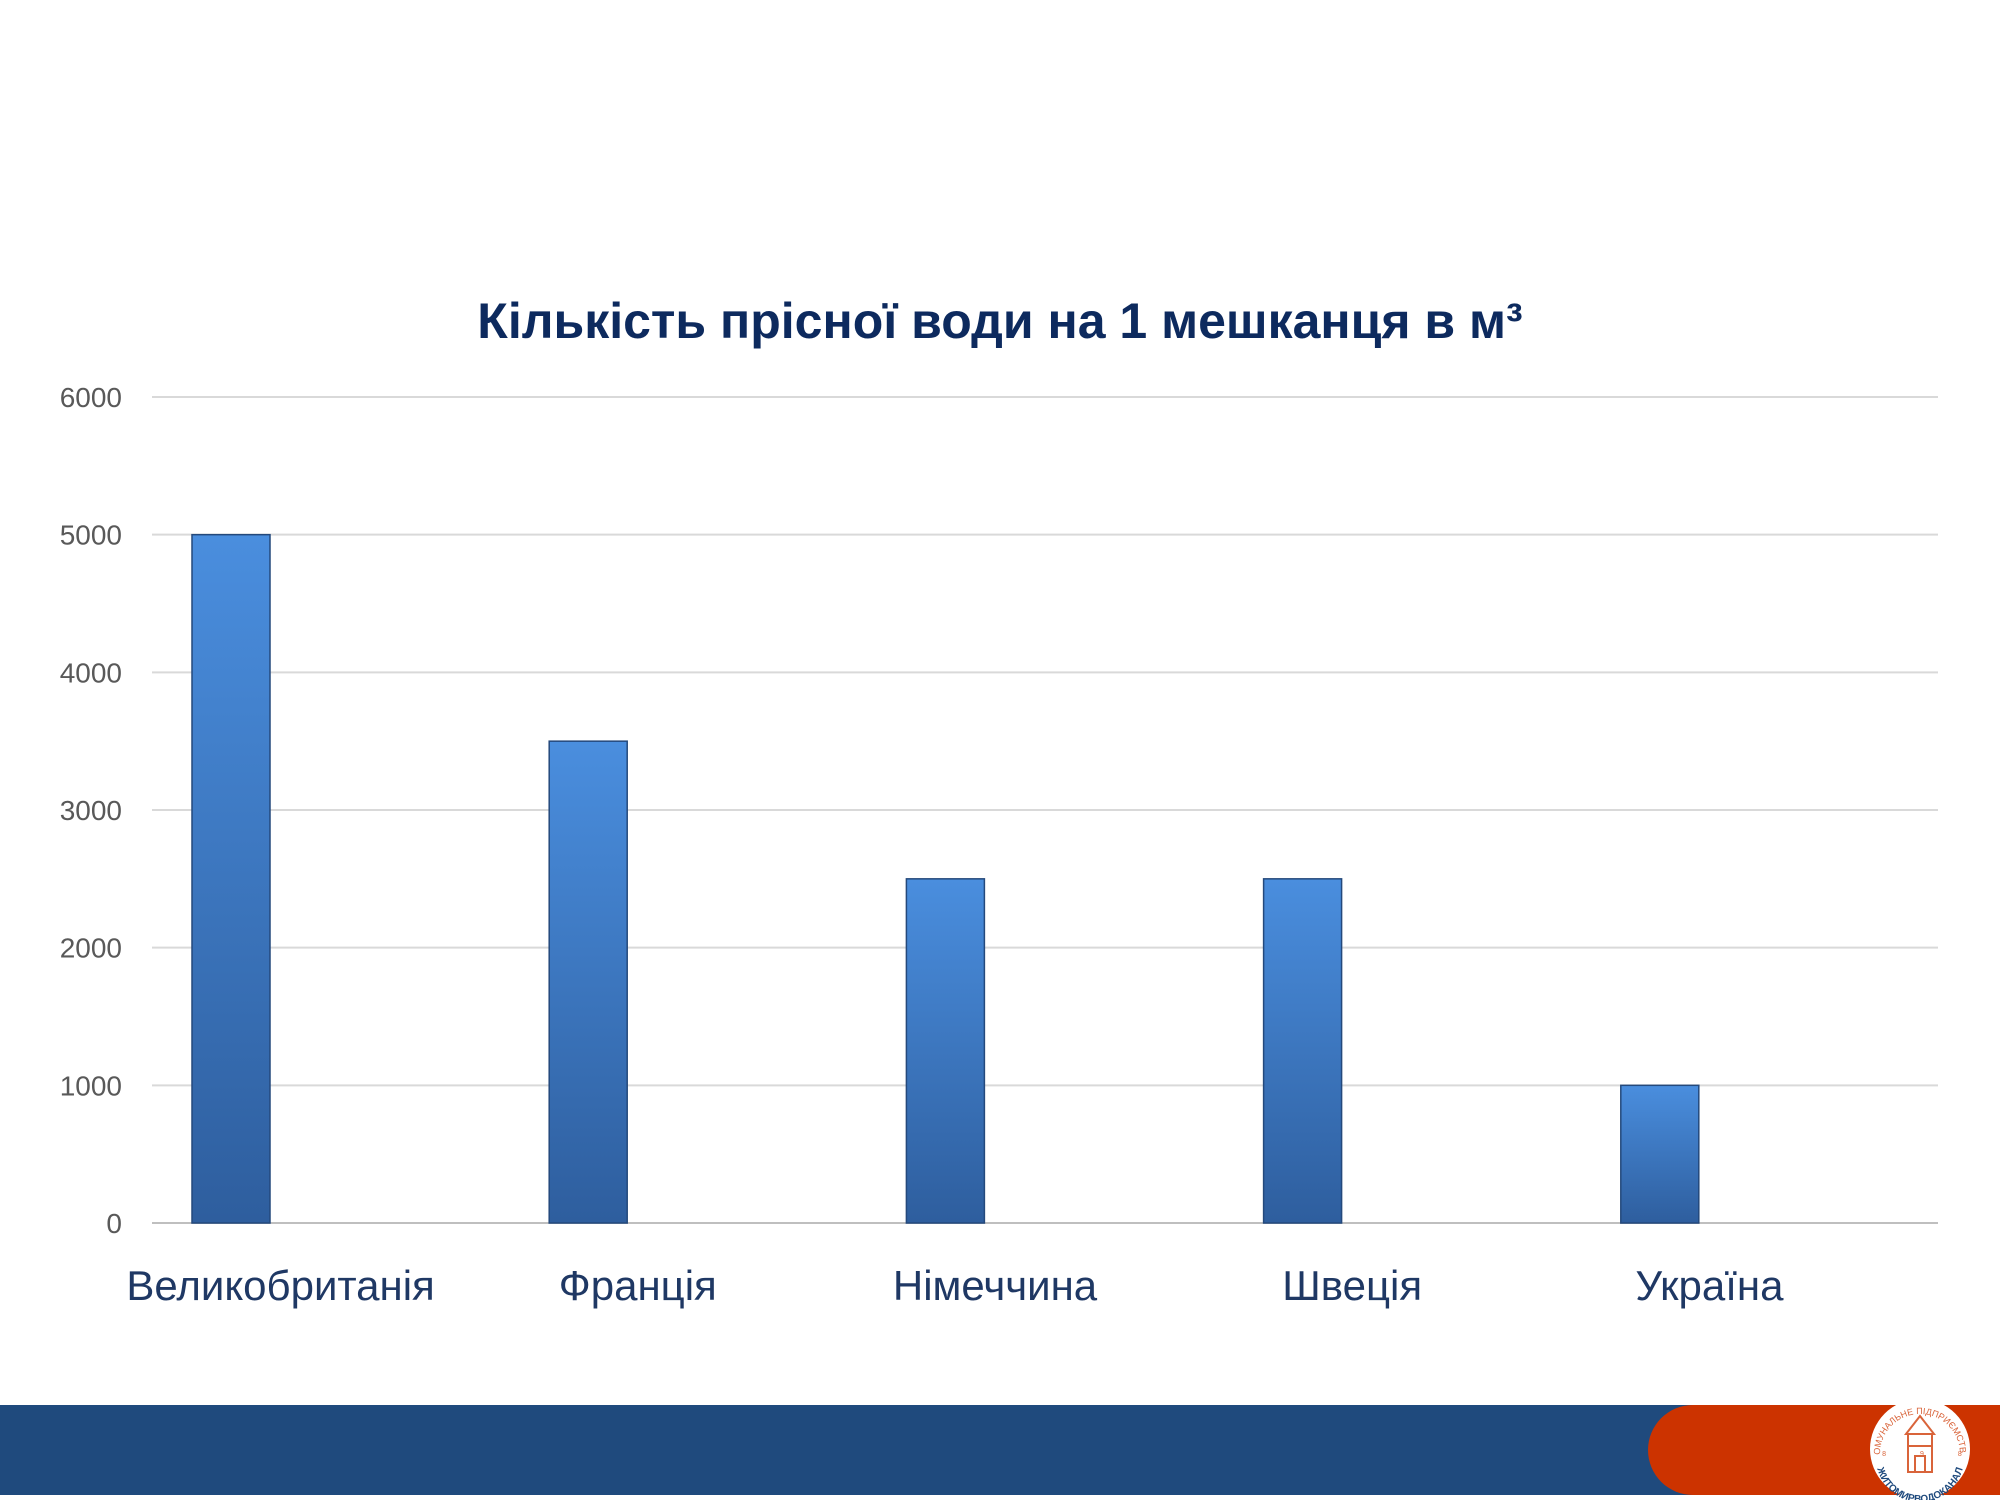  I want to click on y-tick-label: 1000, so click(91, 1085).